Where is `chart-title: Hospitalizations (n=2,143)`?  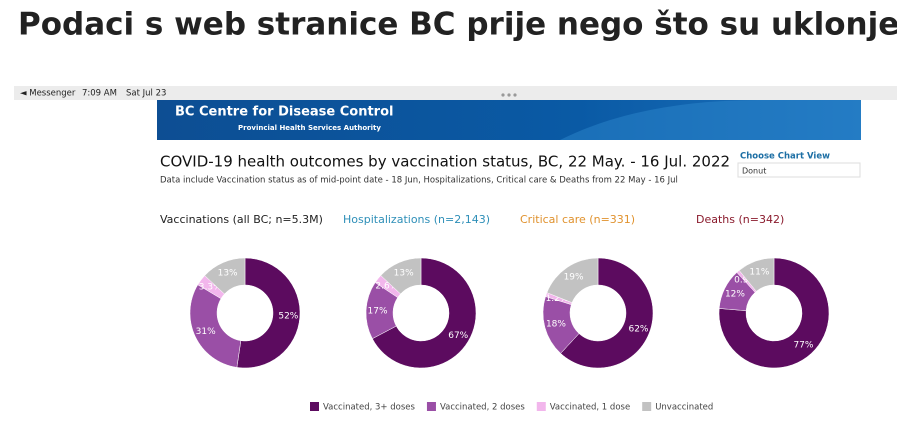
chart-title: Hospitalizations (n=2,143) is located at coordinates (416, 219).